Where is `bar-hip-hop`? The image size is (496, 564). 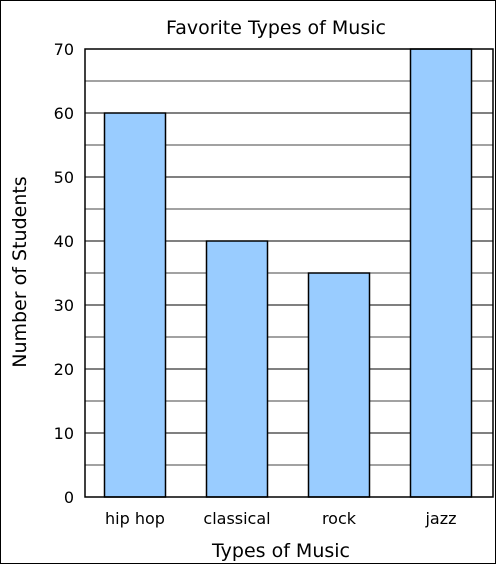
bar-hip-hop is located at coordinates (135, 305).